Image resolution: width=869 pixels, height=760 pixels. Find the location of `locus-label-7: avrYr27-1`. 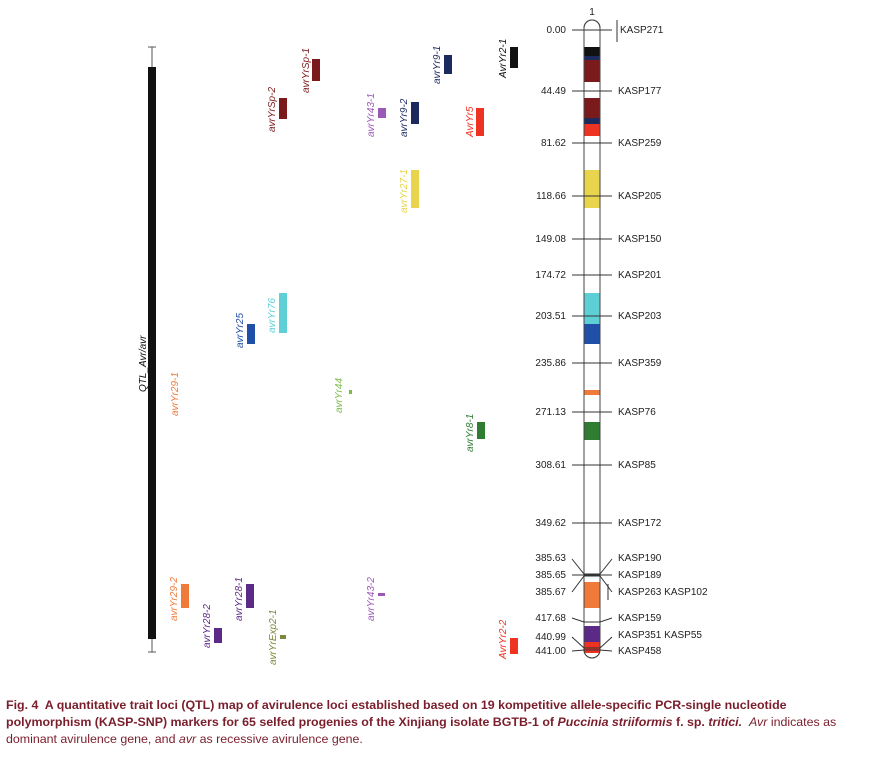

locus-label-7: avrYr27-1 is located at coordinates (404, 191).